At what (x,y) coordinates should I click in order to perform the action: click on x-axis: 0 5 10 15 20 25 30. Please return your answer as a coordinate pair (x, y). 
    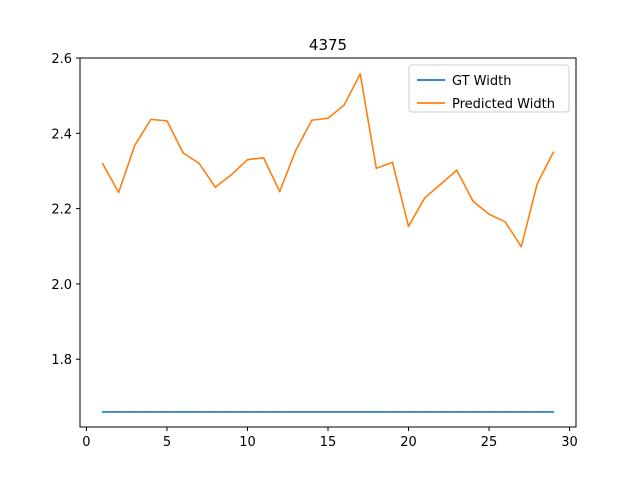
    Looking at the image, I should click on (330, 438).